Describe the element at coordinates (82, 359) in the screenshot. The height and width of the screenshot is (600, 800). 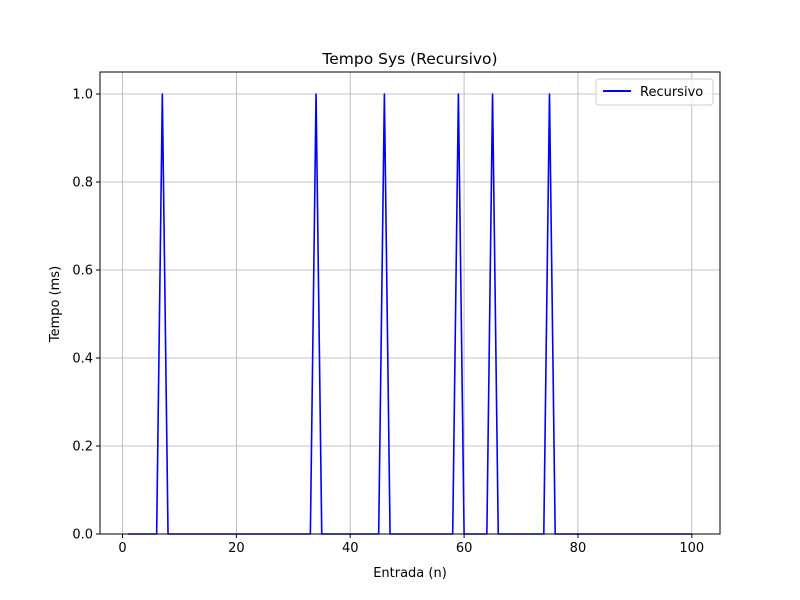
I see `y-tick-label: 0.4` at that location.